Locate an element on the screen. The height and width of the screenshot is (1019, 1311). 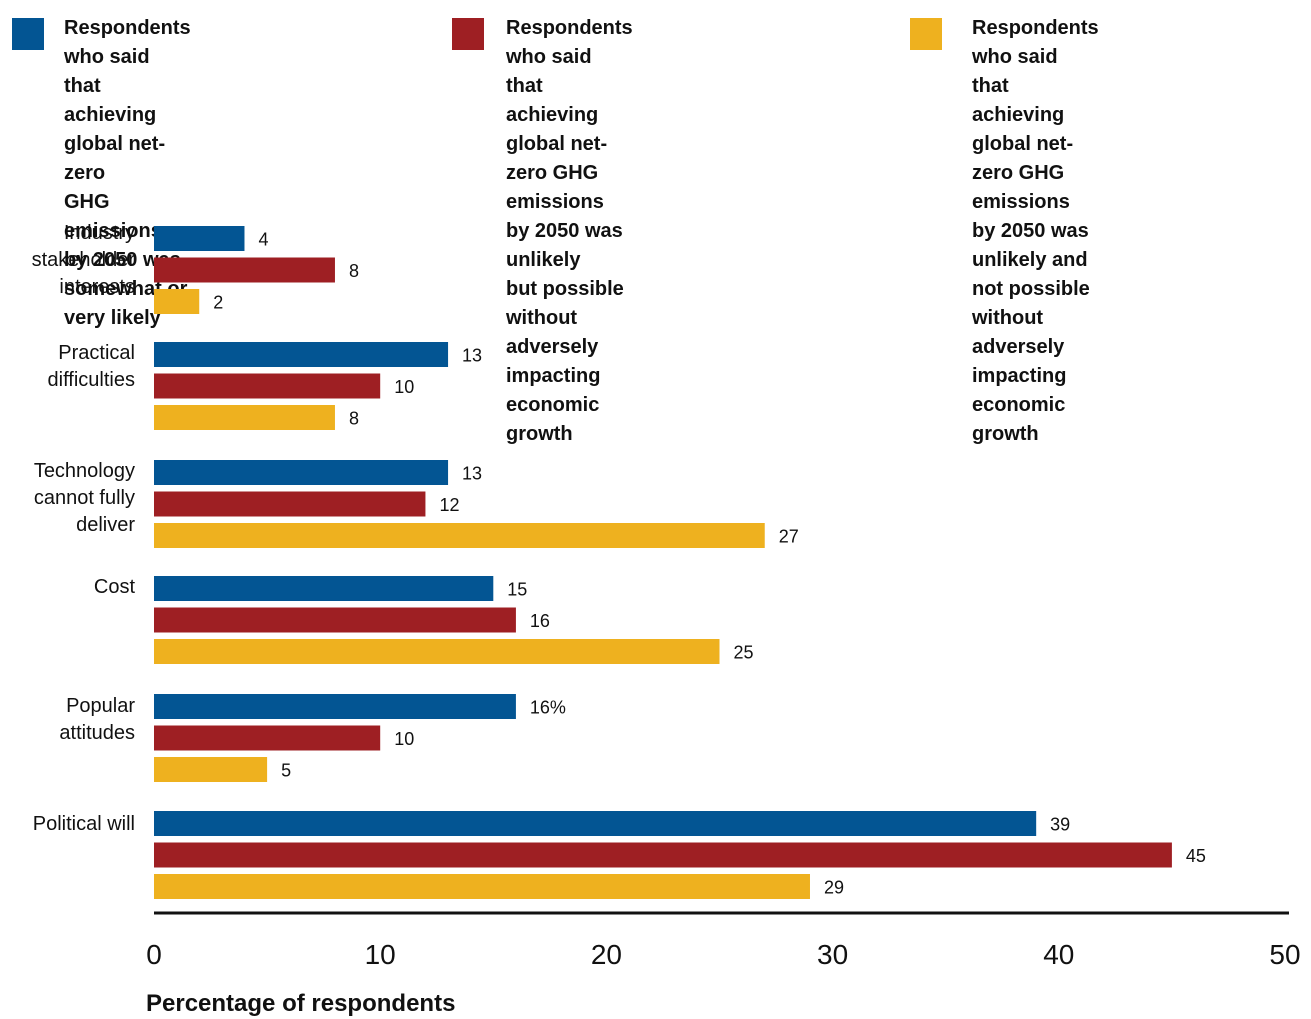
data-label-cost-unlikely-not-possible: 25 is located at coordinates (744, 653).